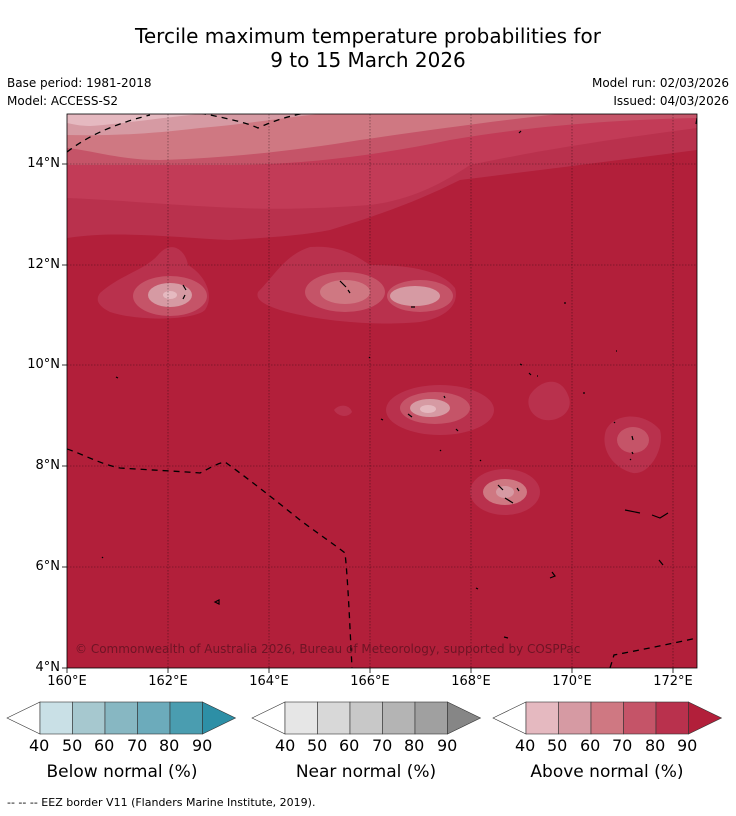  I want to click on lon-tick-166: 166°E, so click(370, 681).